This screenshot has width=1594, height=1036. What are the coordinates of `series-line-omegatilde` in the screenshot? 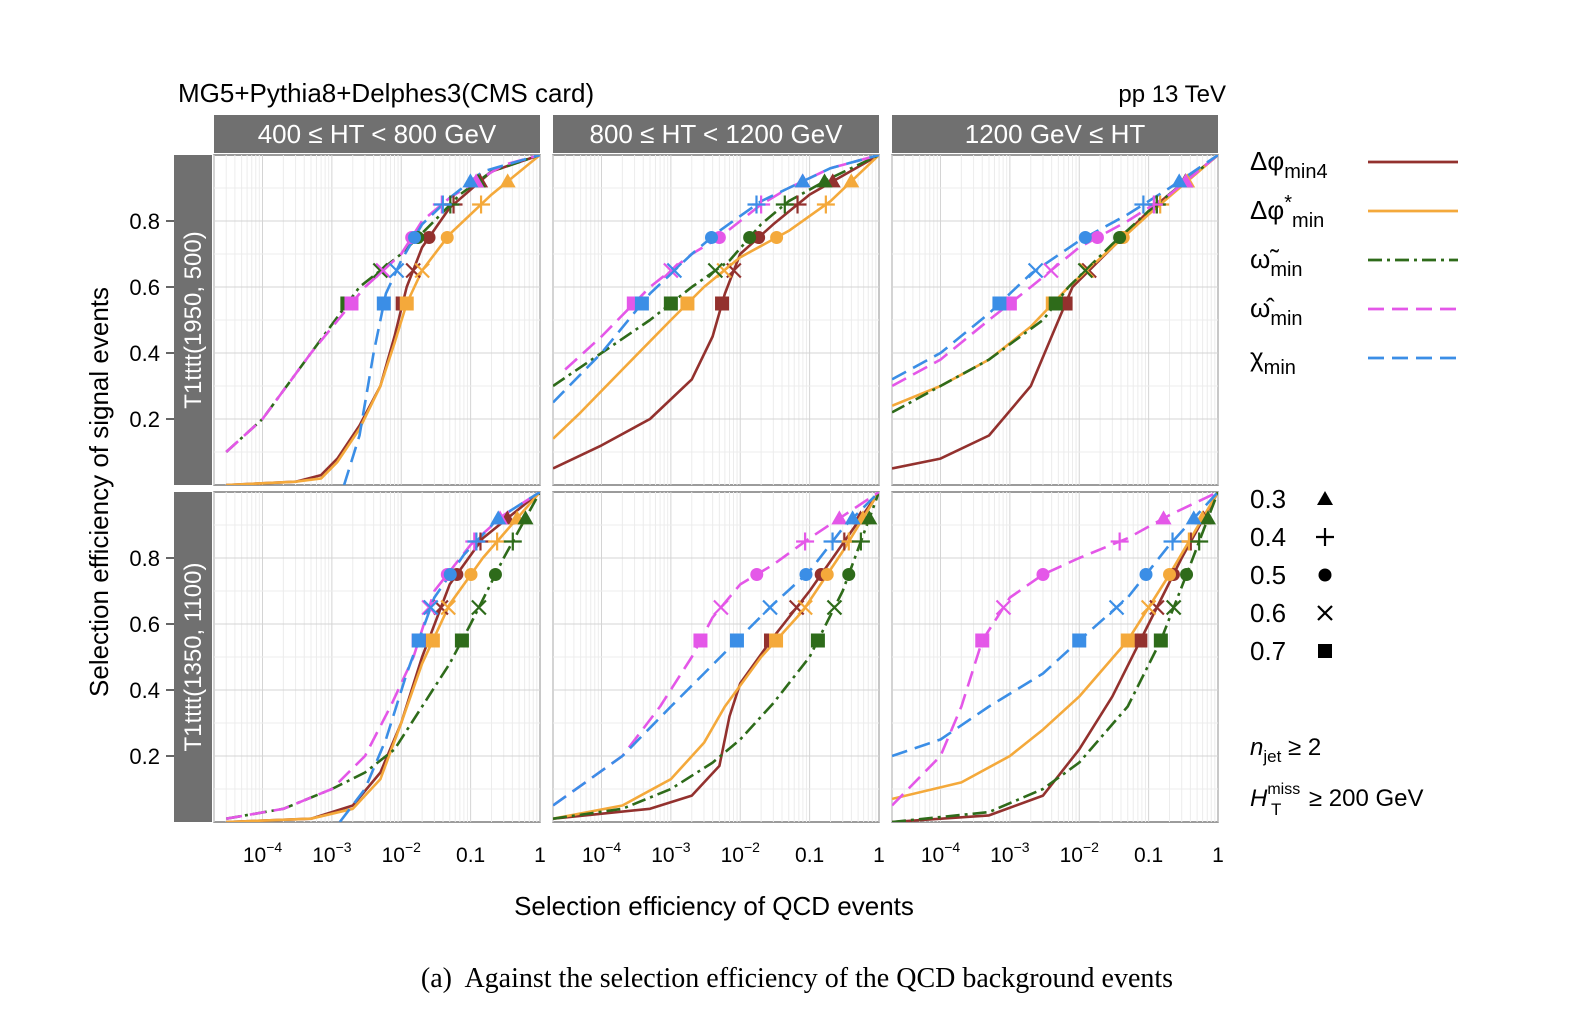 It's located at (716, 656).